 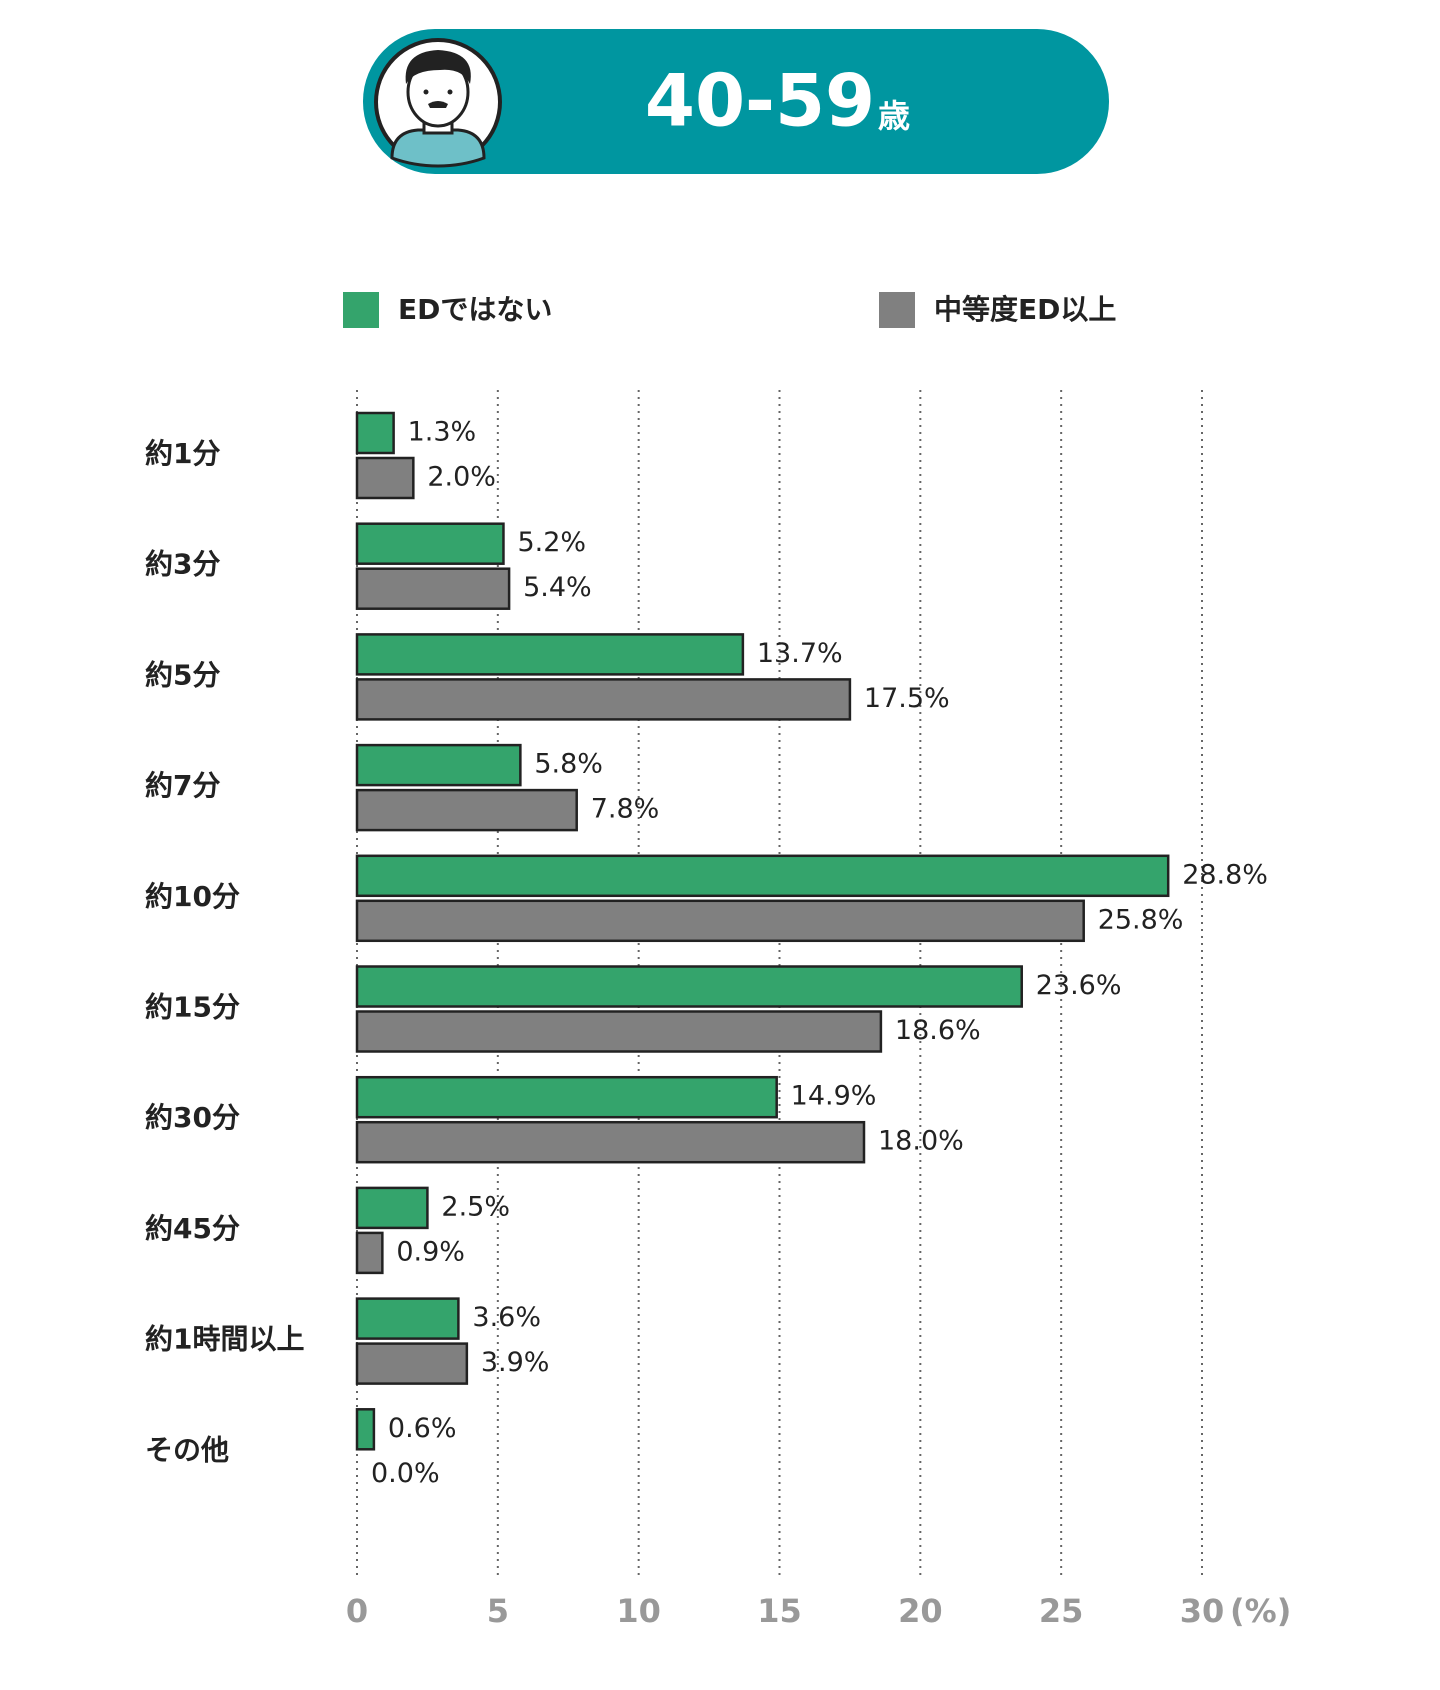 I want to click on category-label: 約3分, so click(x=182, y=564).